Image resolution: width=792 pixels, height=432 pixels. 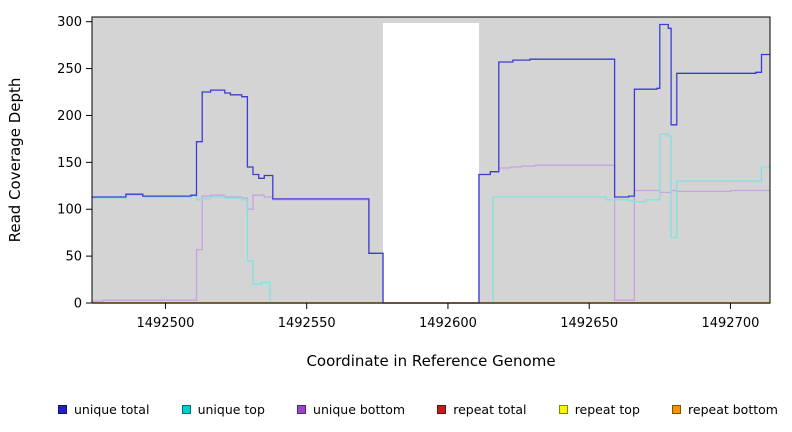 I want to click on legend-swatch-unique-top, so click(x=186, y=409).